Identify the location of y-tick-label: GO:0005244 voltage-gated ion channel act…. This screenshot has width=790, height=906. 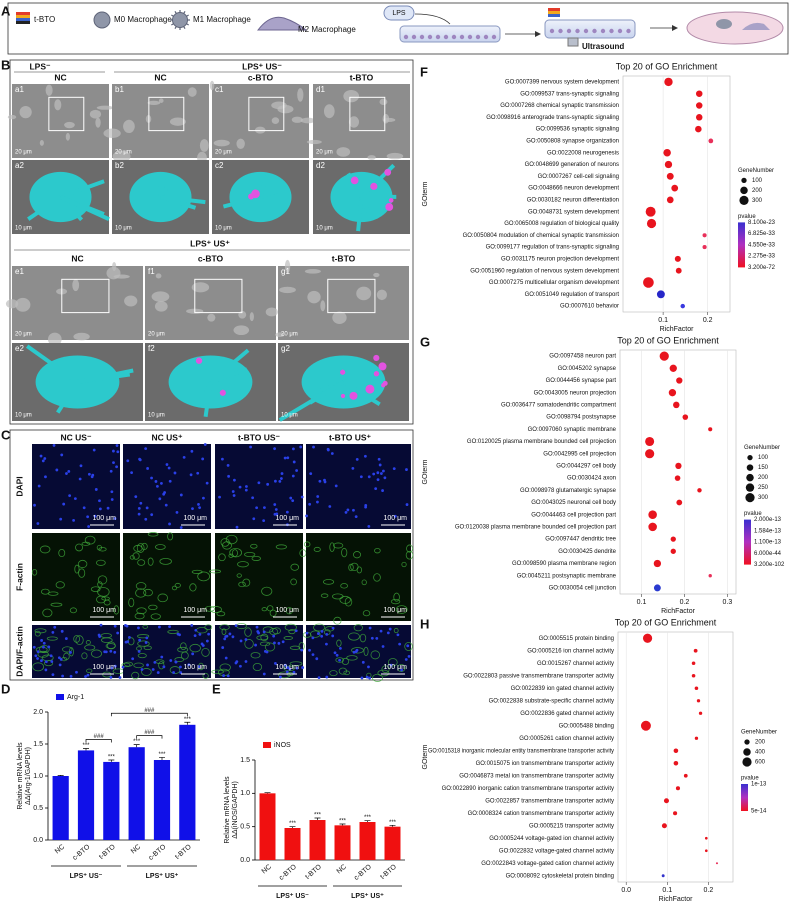
(551, 839).